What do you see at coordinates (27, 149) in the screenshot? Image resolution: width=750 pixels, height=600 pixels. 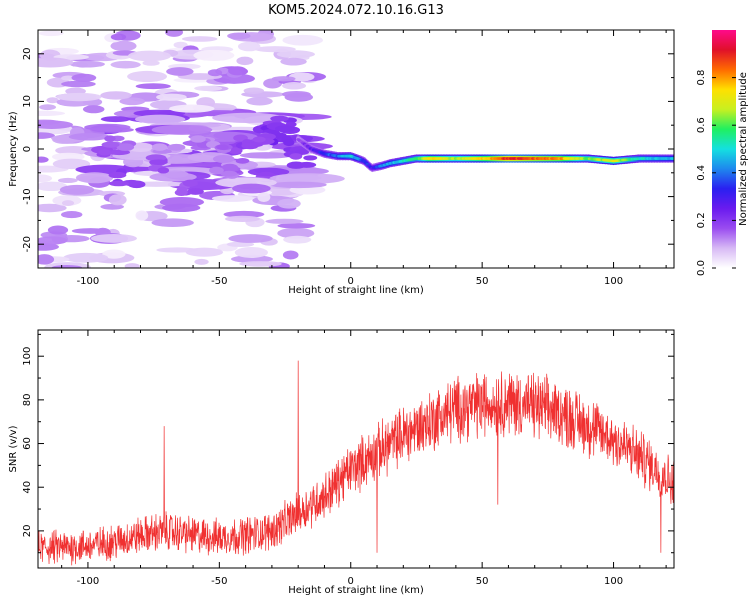 I see `y-tick-label: 0` at bounding box center [27, 149].